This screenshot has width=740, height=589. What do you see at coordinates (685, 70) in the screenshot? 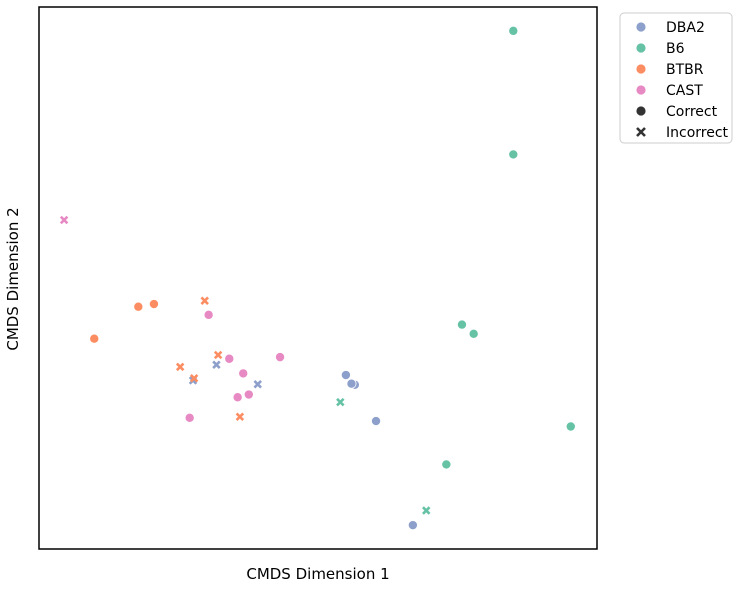
I see `legend-label-btbr: BTBR` at bounding box center [685, 70].